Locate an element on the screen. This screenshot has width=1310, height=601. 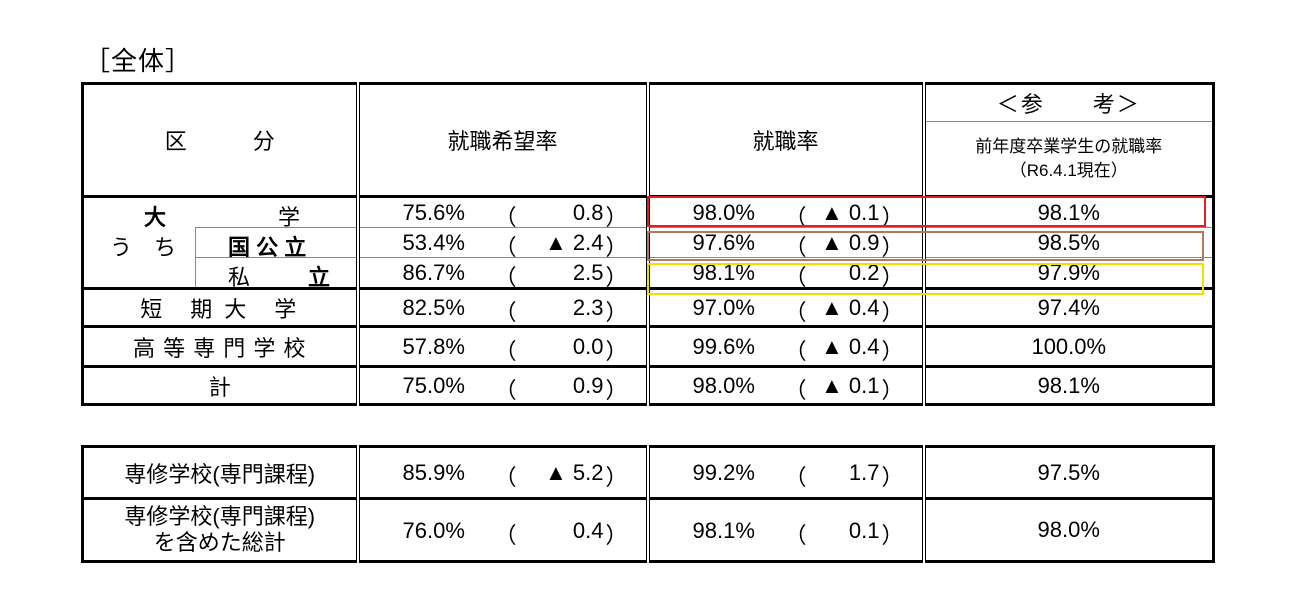
ref-rate-total: 98.1% is located at coordinates (1068, 385).